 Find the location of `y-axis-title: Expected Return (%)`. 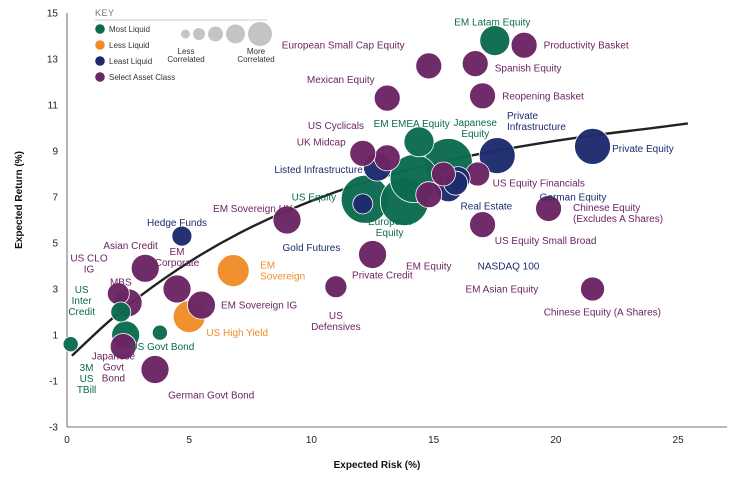

y-axis-title: Expected Return (%) is located at coordinates (19, 200).